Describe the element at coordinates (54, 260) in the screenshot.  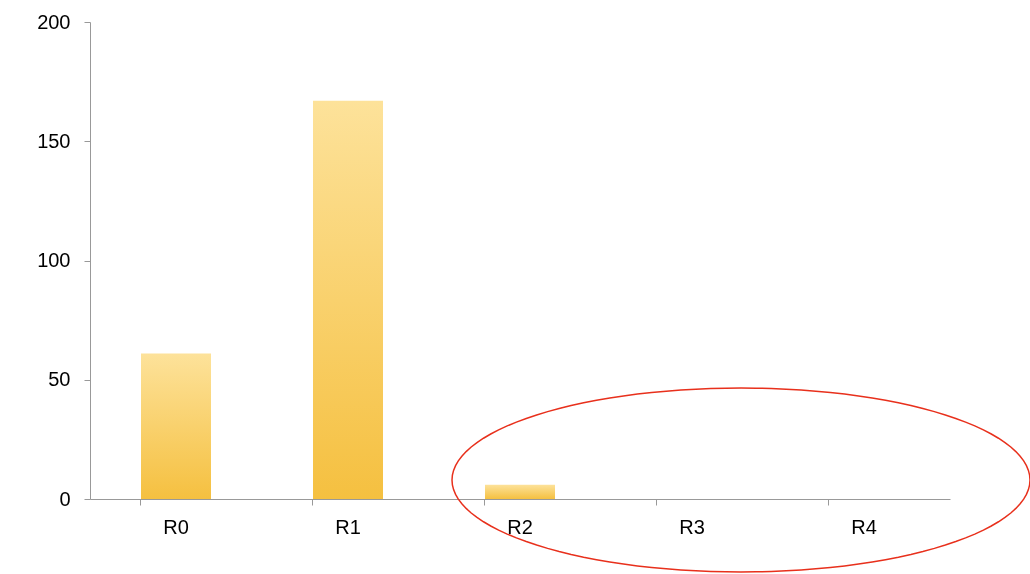
I see `y-tick-label: 100` at that location.